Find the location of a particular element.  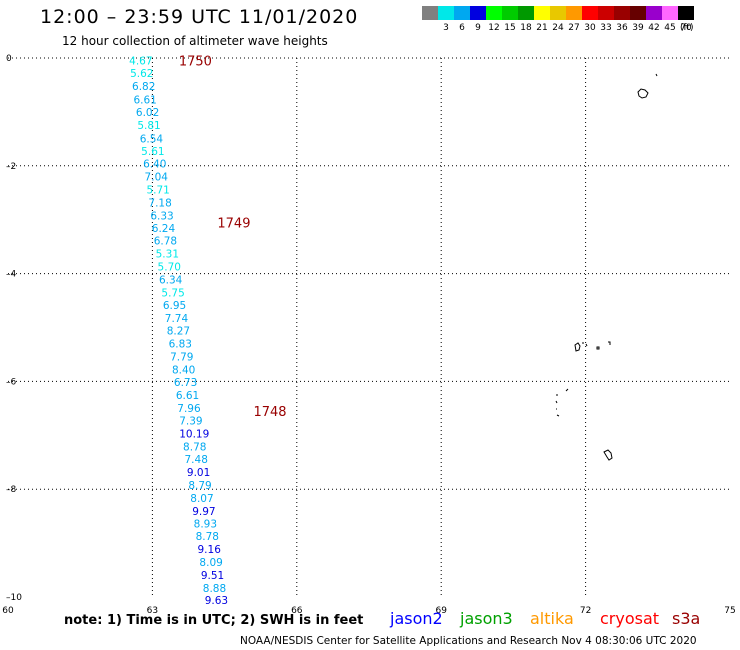

y-tick-label: –10 is located at coordinates (14, 598).